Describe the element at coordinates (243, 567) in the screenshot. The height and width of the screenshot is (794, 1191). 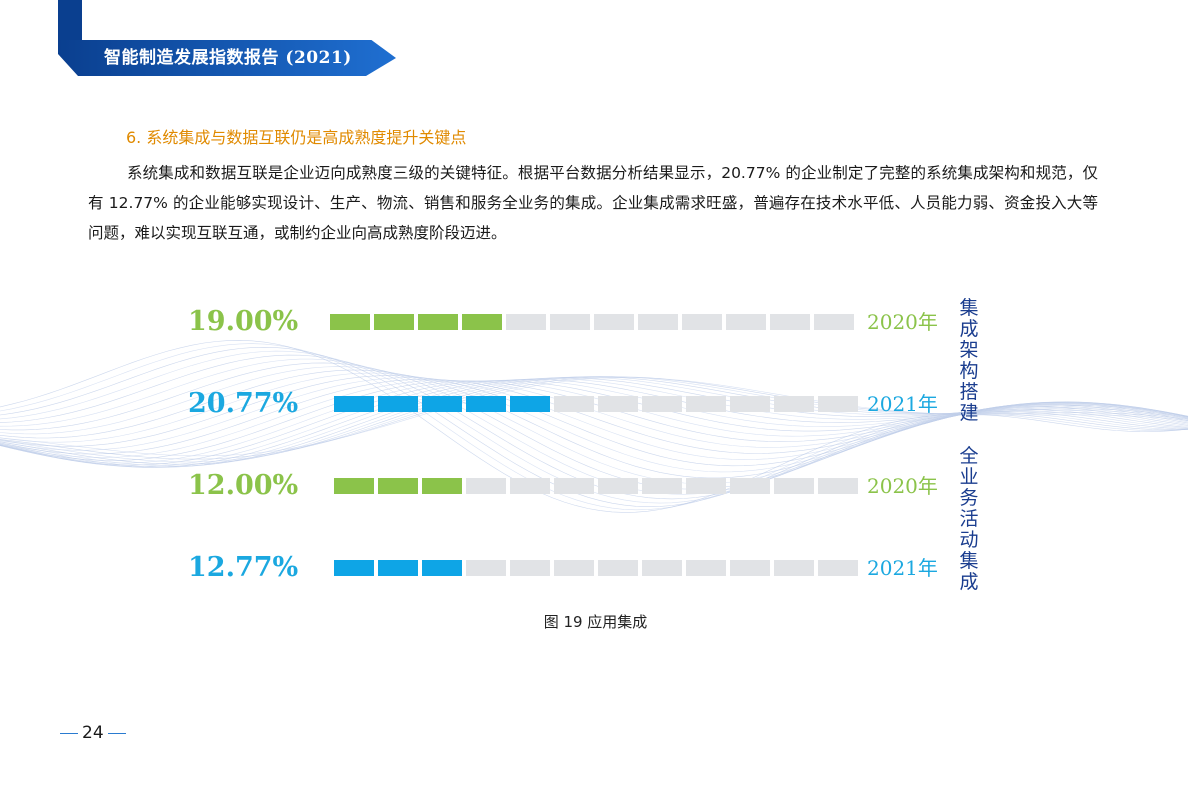
I see `value-label: 12.77%` at that location.